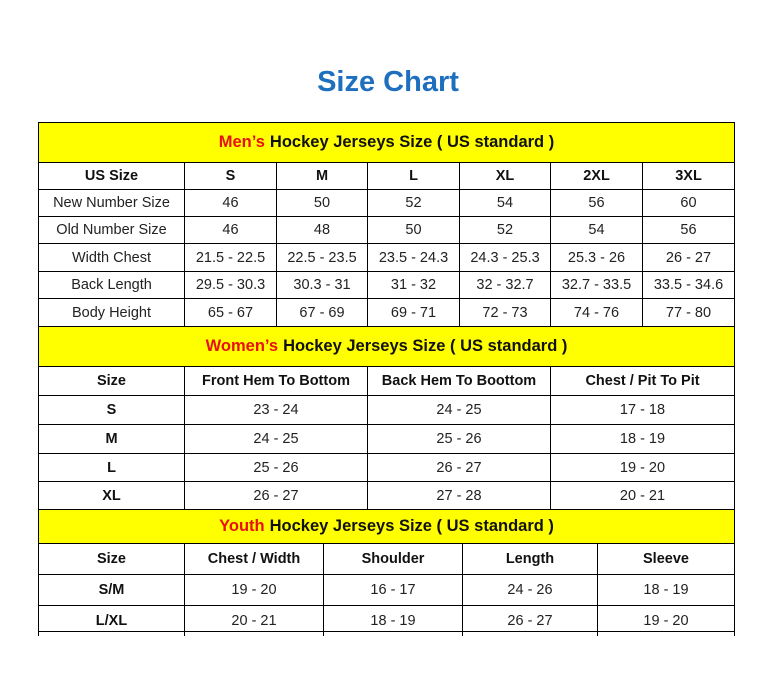  What do you see at coordinates (392, 590) in the screenshot?
I see `table-cell: 16 - 17` at bounding box center [392, 590].